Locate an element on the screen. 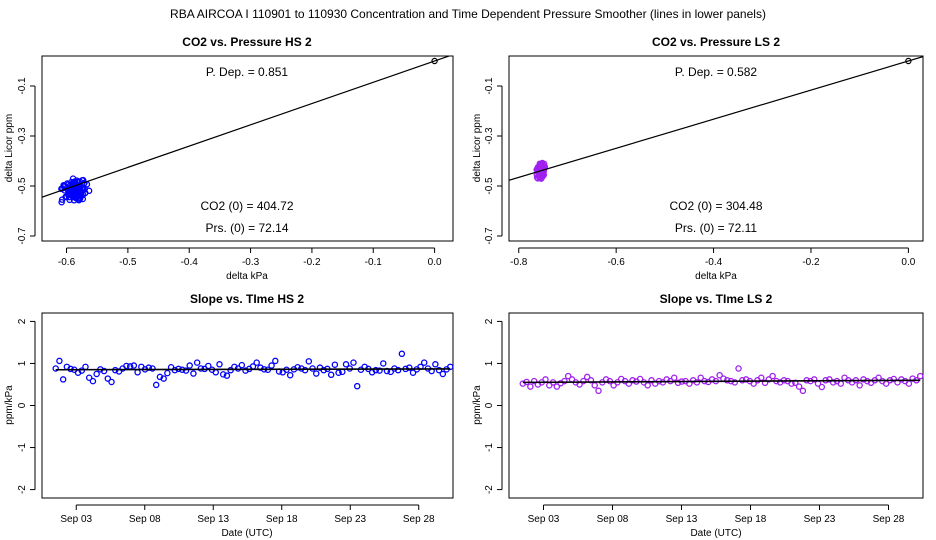  x-axis: -0.6 -0.5 -0.4 -0.3 -0.2 -0.1 0.0 is located at coordinates (250, 257).